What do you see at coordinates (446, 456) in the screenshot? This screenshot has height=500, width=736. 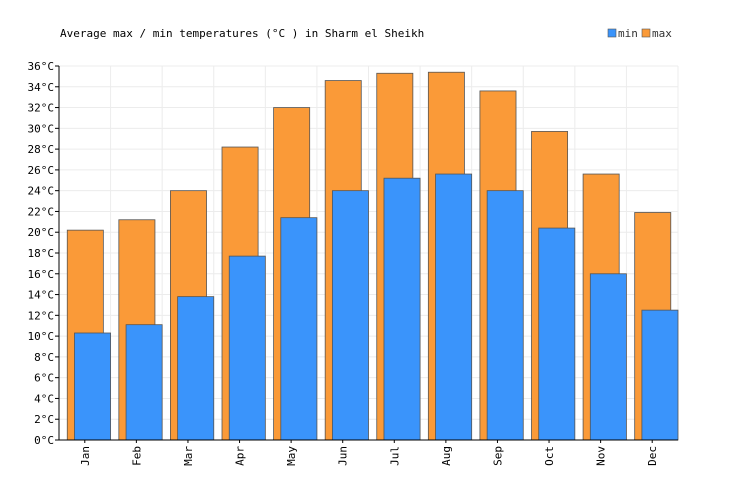 I see `x-tick-label: Aug` at bounding box center [446, 456].